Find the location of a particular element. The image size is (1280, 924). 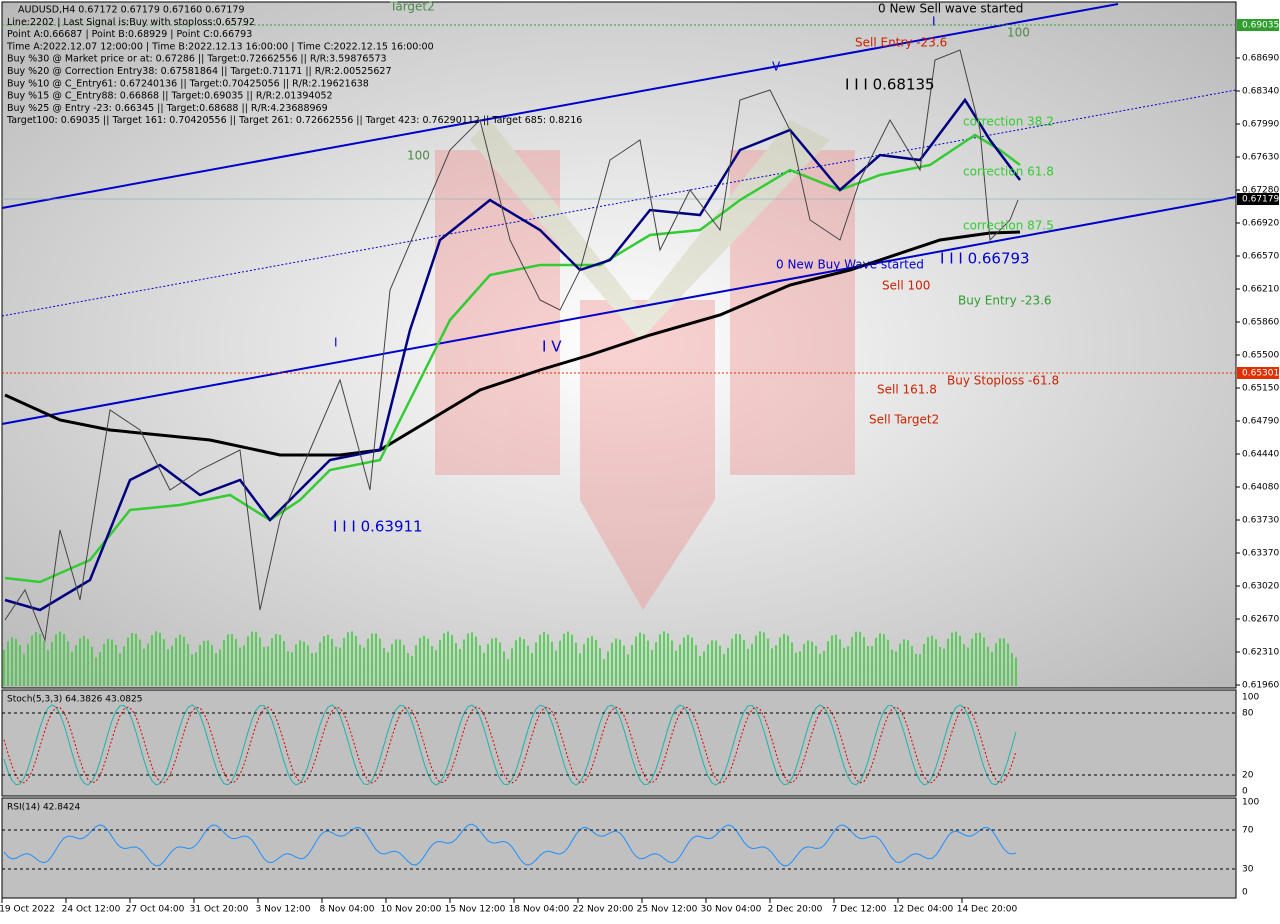

annotation: correction 61.8 is located at coordinates (1008, 172).